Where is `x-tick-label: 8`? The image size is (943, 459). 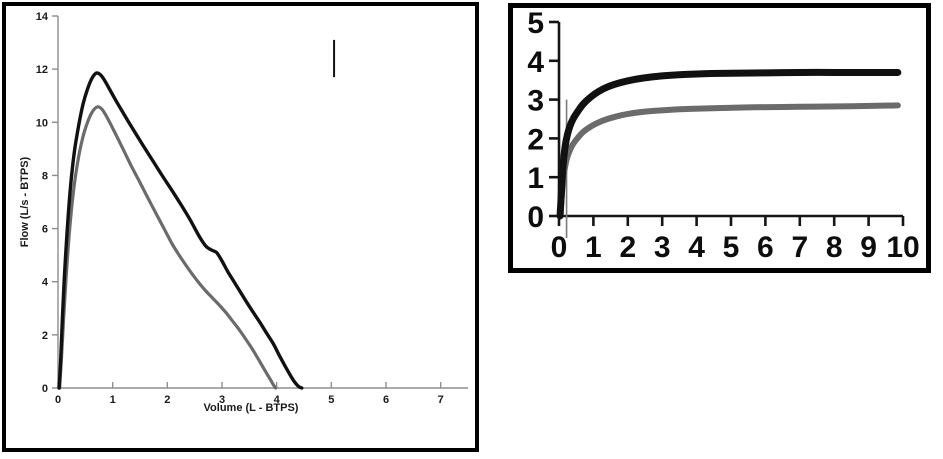
x-tick-label: 8 is located at coordinates (834, 247).